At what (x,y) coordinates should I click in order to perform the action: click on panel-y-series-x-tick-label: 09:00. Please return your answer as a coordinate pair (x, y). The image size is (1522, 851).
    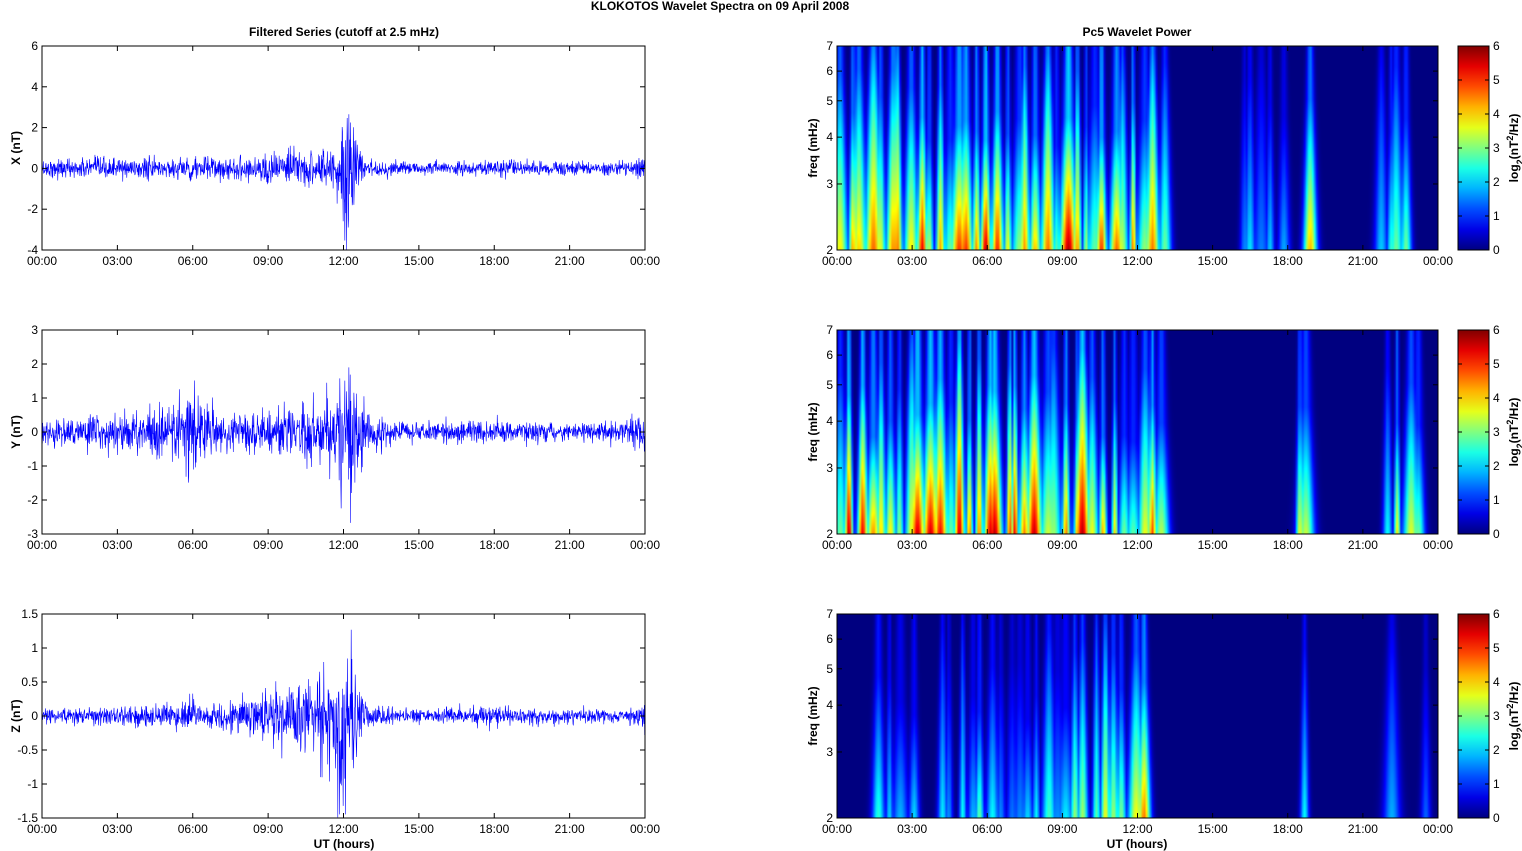
    Looking at the image, I should click on (268, 545).